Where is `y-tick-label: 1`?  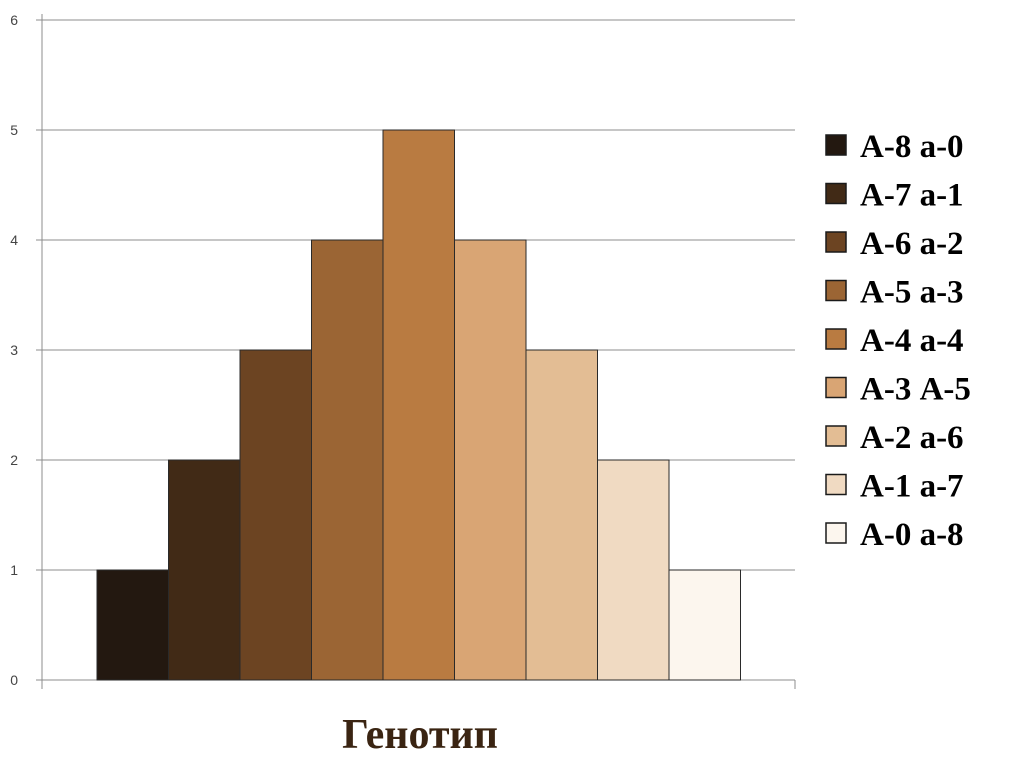 y-tick-label: 1 is located at coordinates (14, 570).